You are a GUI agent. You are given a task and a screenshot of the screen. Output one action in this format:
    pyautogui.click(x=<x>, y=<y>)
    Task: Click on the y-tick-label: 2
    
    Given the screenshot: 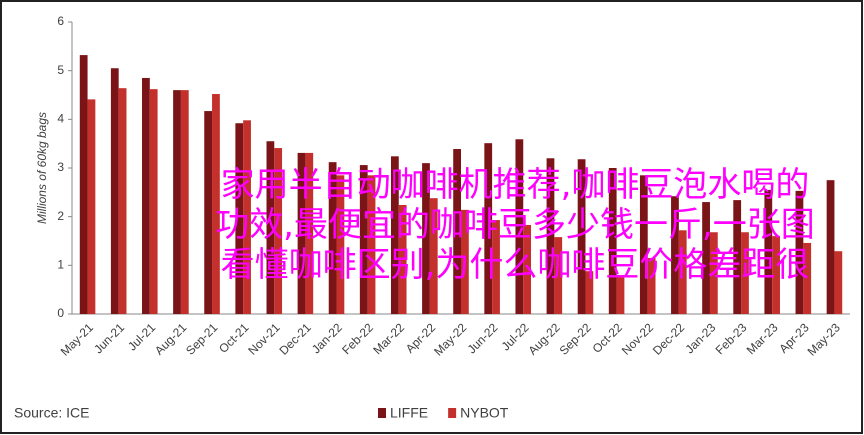 What is the action you would take?
    pyautogui.click(x=60, y=216)
    